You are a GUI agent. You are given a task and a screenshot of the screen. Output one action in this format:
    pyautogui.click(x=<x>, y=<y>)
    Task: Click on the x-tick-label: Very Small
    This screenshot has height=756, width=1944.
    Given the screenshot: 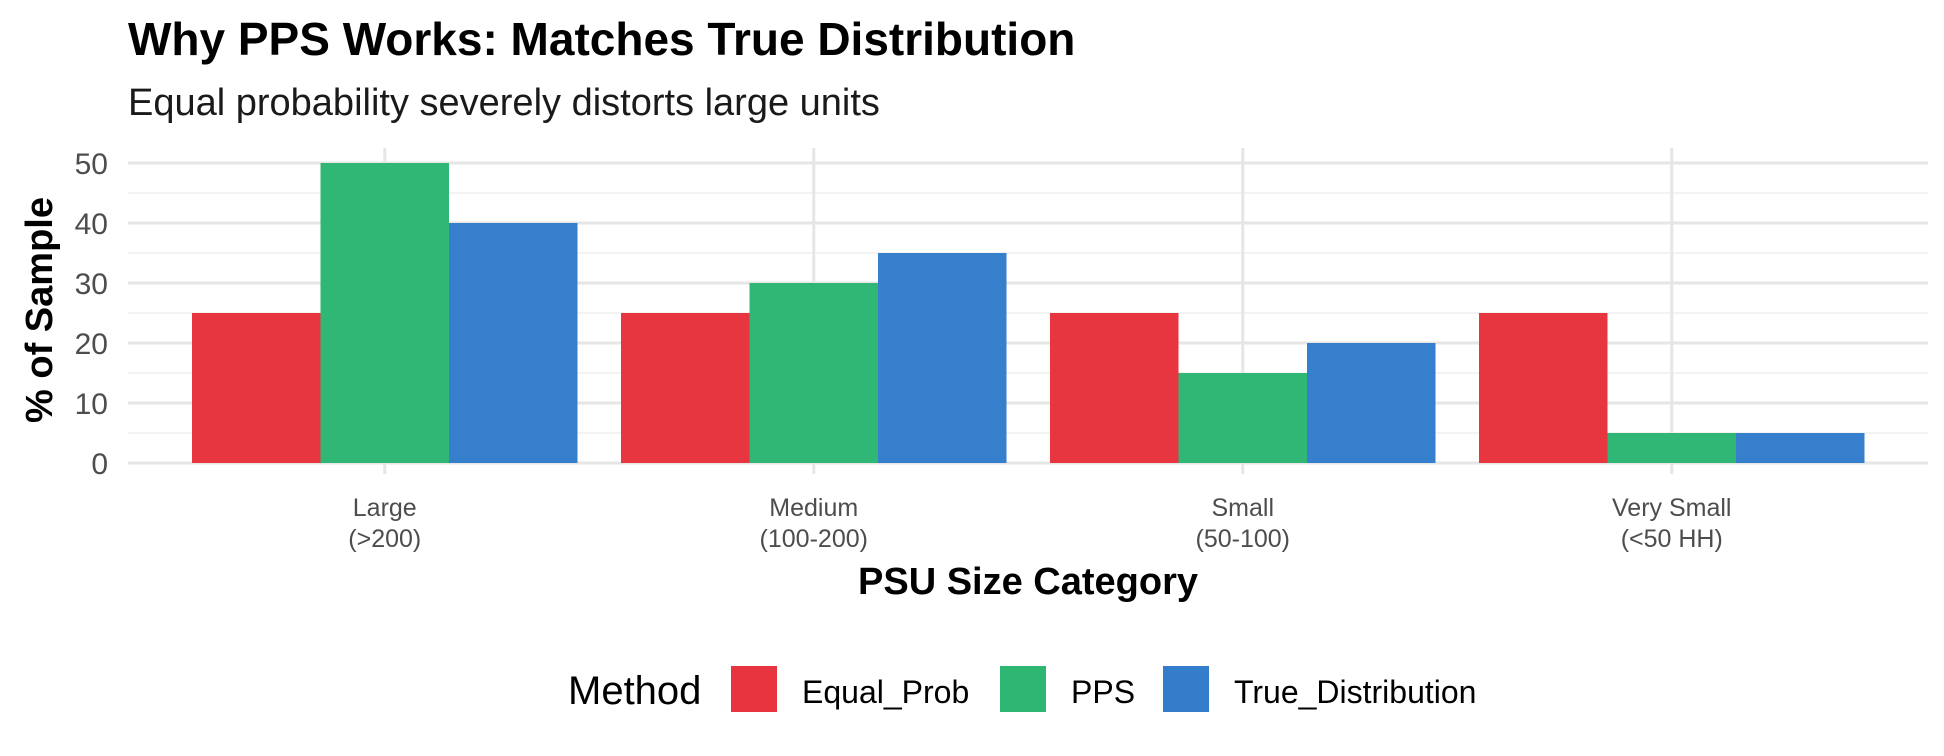 What is the action you would take?
    pyautogui.click(x=1671, y=508)
    